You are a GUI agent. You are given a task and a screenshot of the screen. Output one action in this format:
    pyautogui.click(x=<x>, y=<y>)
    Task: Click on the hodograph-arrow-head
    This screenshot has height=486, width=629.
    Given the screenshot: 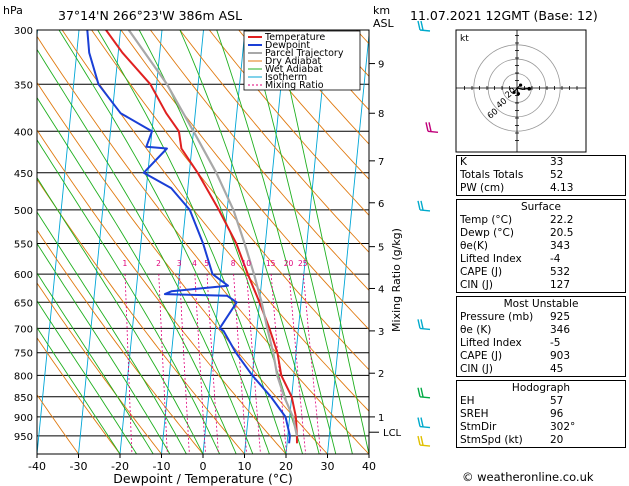 What is the action you would take?
    pyautogui.click(x=518, y=94)
    